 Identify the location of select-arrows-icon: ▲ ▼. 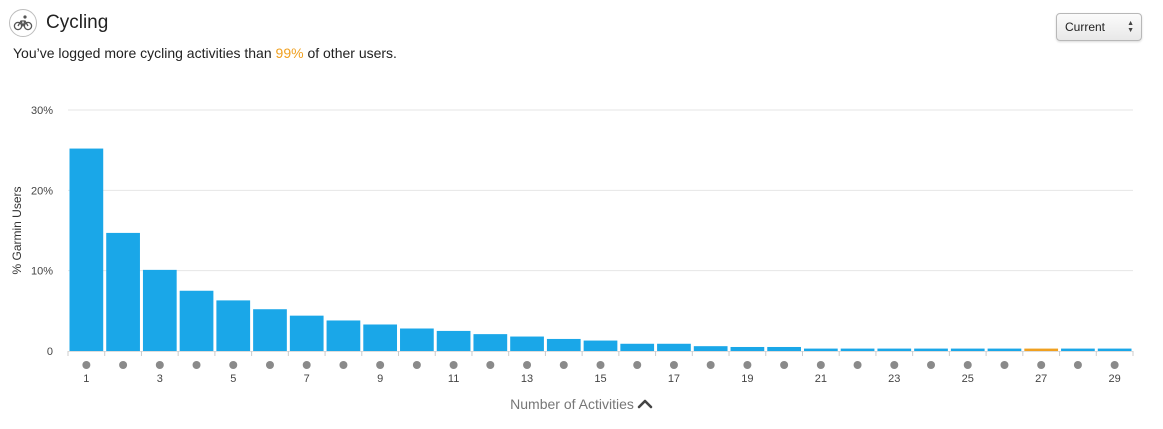
(1130, 27).